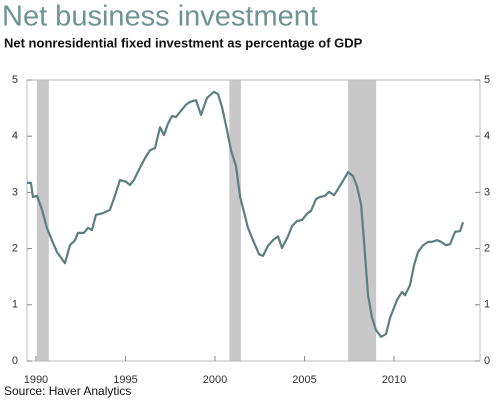 The image size is (500, 405). Describe the element at coordinates (487, 305) in the screenshot. I see `y2-tick-label: 1` at that location.